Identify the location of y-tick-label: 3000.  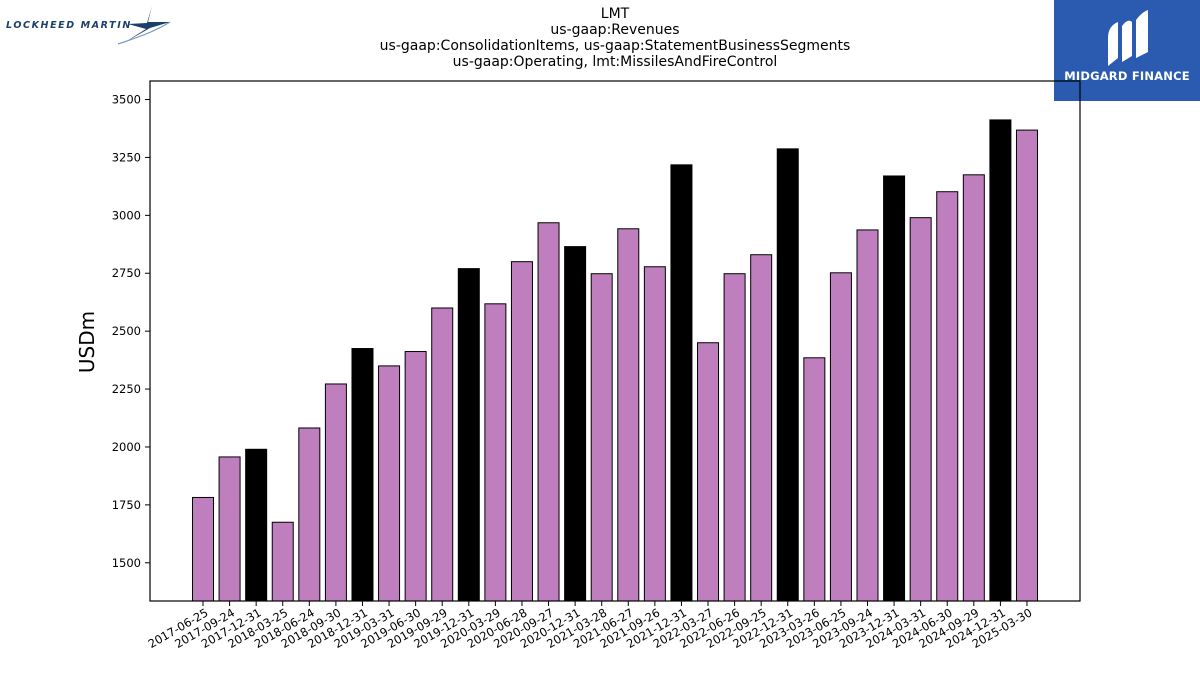
(126, 215).